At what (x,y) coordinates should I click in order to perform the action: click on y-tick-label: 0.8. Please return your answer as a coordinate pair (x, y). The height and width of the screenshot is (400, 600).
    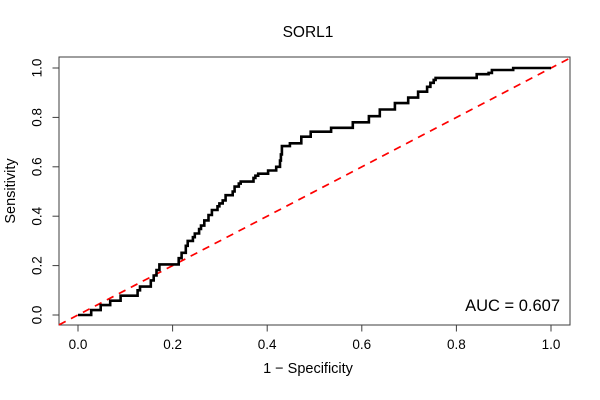
    Looking at the image, I should click on (37, 117).